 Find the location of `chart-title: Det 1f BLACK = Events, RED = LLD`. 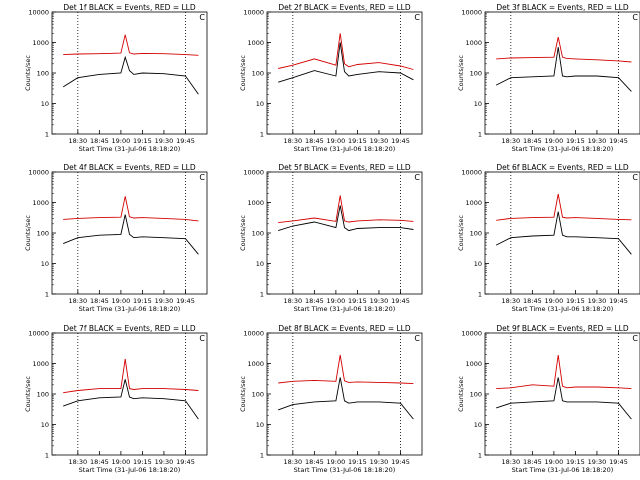

chart-title: Det 1f BLACK = Events, RED = LLD is located at coordinates (129, 7).